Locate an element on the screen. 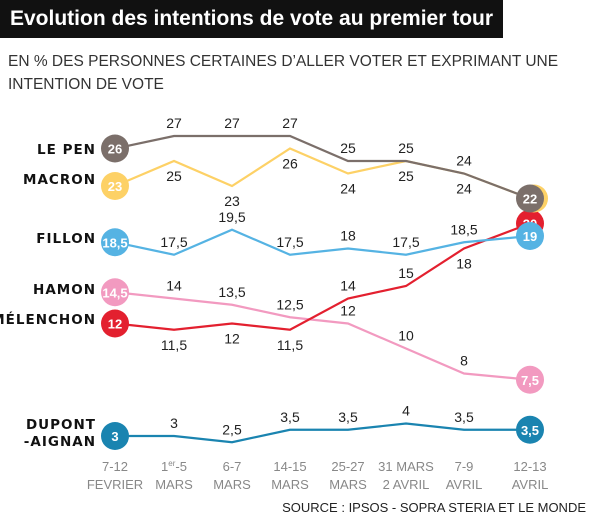 The width and height of the screenshot is (600, 528). series-name-label: HAMON is located at coordinates (64, 290).